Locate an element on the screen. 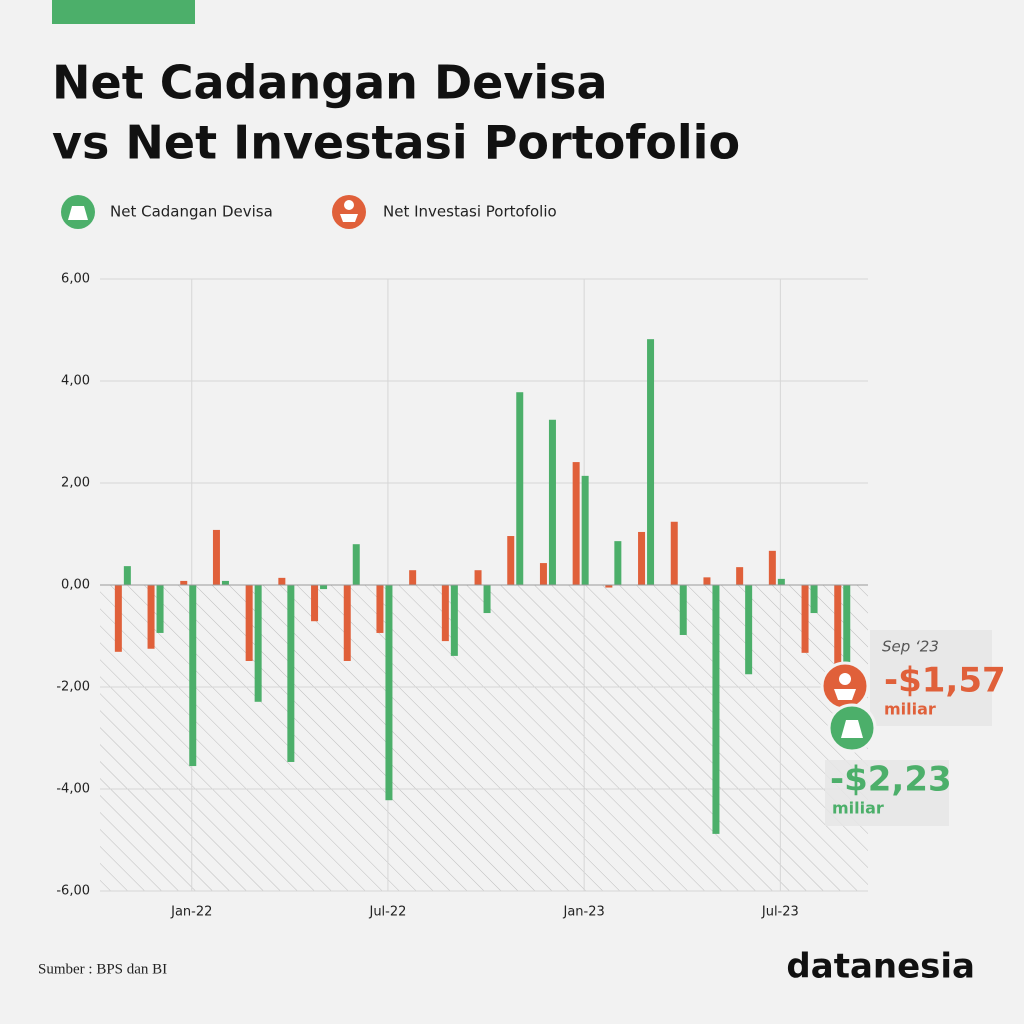  y-tick-label: 2,00 is located at coordinates (75, 483).